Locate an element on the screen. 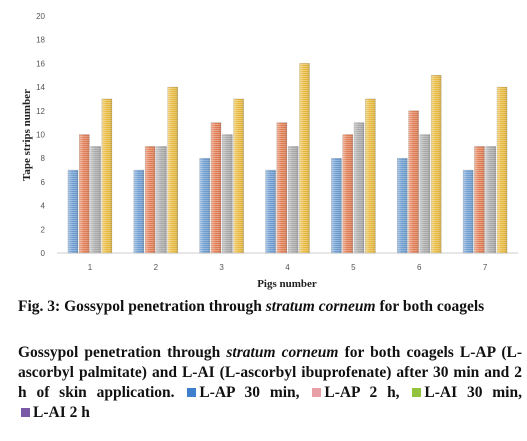  y-tick-label: 10 is located at coordinates (40, 135).